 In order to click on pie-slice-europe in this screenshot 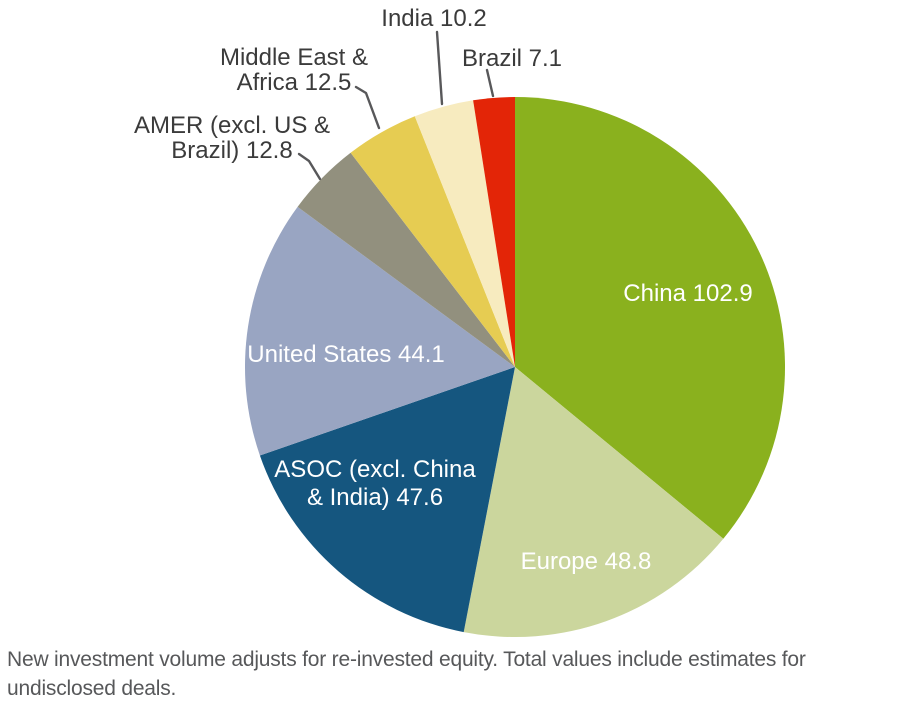, I will do `click(593, 502)`.